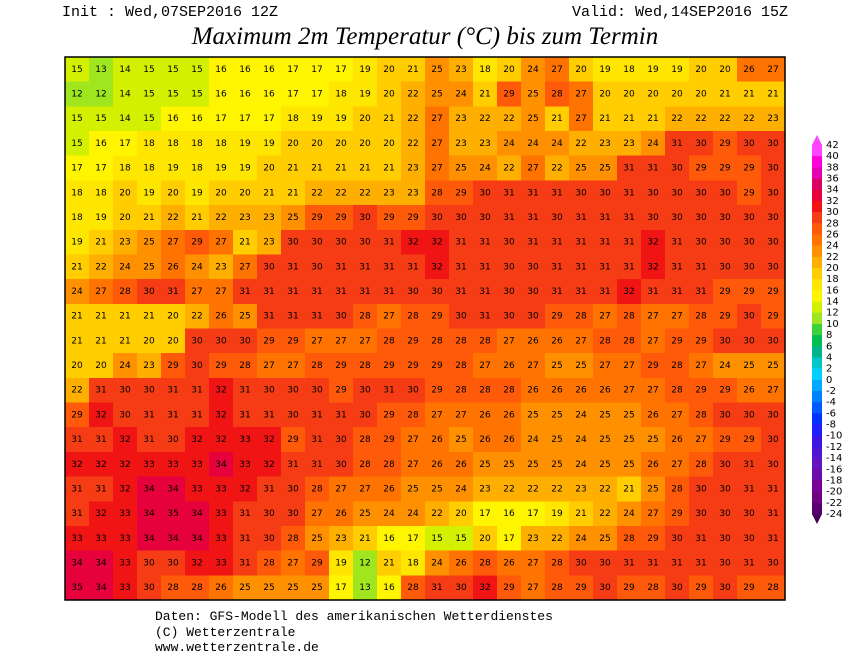  Describe the element at coordinates (834, 492) in the screenshot. I see `colorbar-label: -20` at that location.